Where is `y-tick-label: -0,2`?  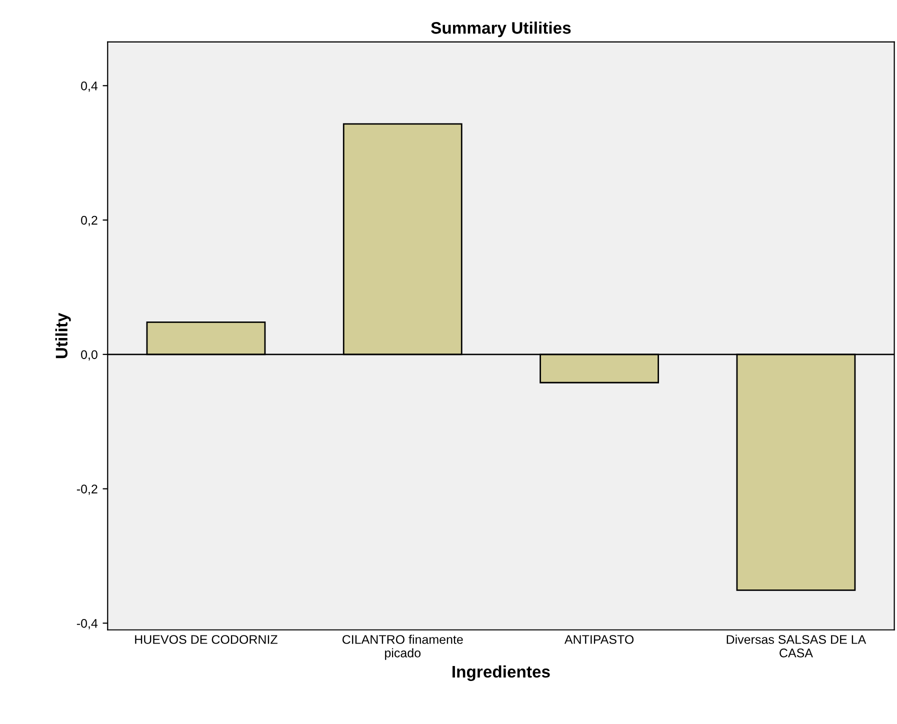
y-tick-label: -0,2 is located at coordinates (87, 489).